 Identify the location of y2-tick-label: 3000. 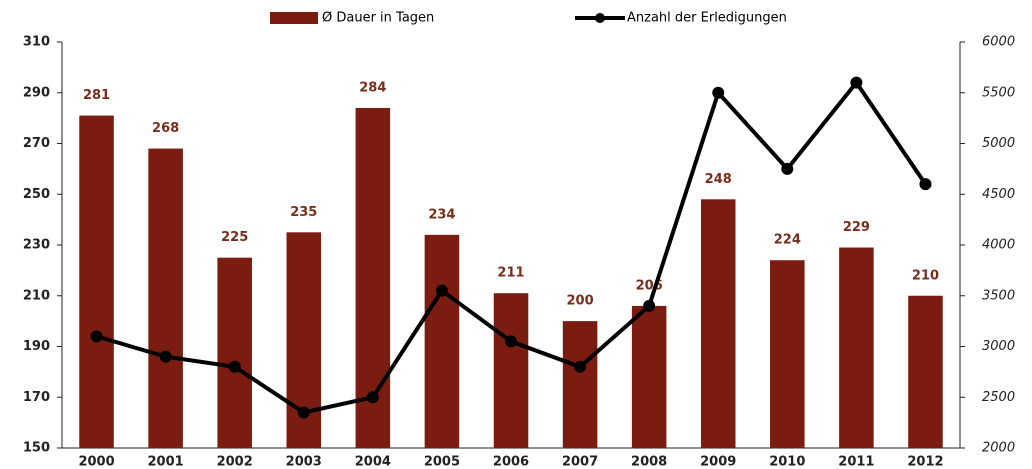
(998, 346).